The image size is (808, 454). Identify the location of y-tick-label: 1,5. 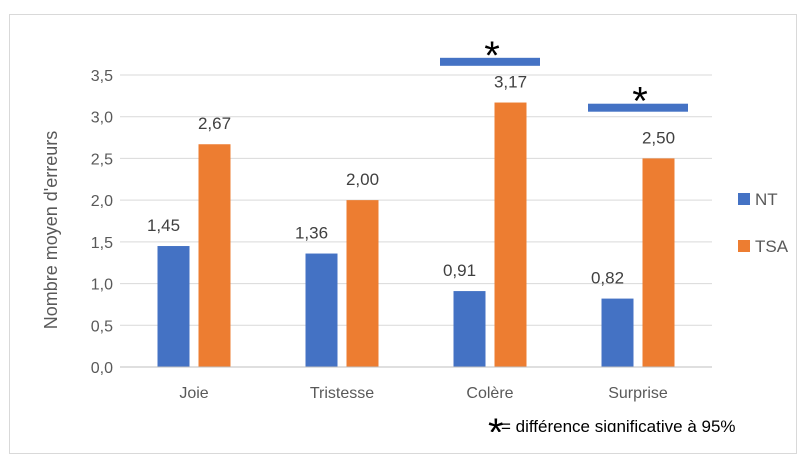
(102, 243).